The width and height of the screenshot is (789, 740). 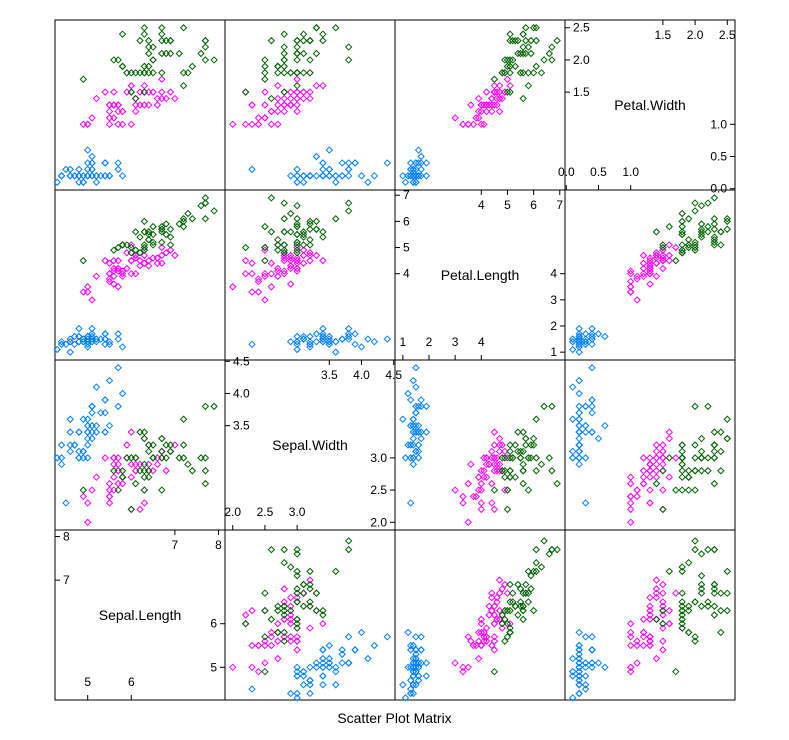 What do you see at coordinates (310, 105) in the screenshot?
I see `panel-border` at bounding box center [310, 105].